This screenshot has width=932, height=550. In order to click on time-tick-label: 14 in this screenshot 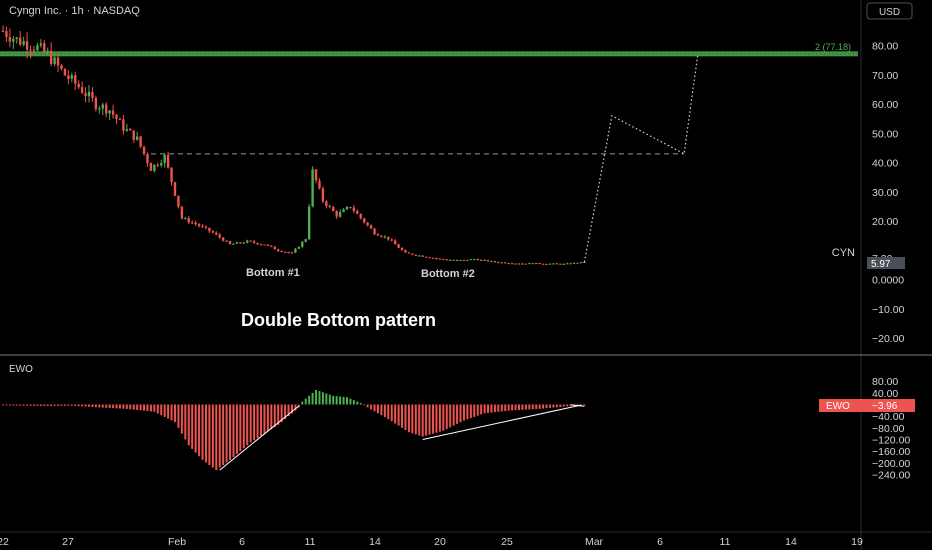, I will do `click(375, 542)`.